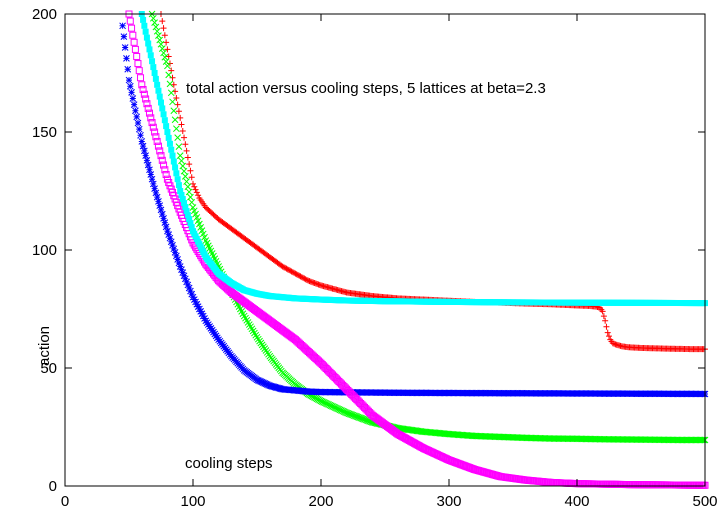 This screenshot has height=515, width=720. I want to click on y-tick-label: 150, so click(44, 132).